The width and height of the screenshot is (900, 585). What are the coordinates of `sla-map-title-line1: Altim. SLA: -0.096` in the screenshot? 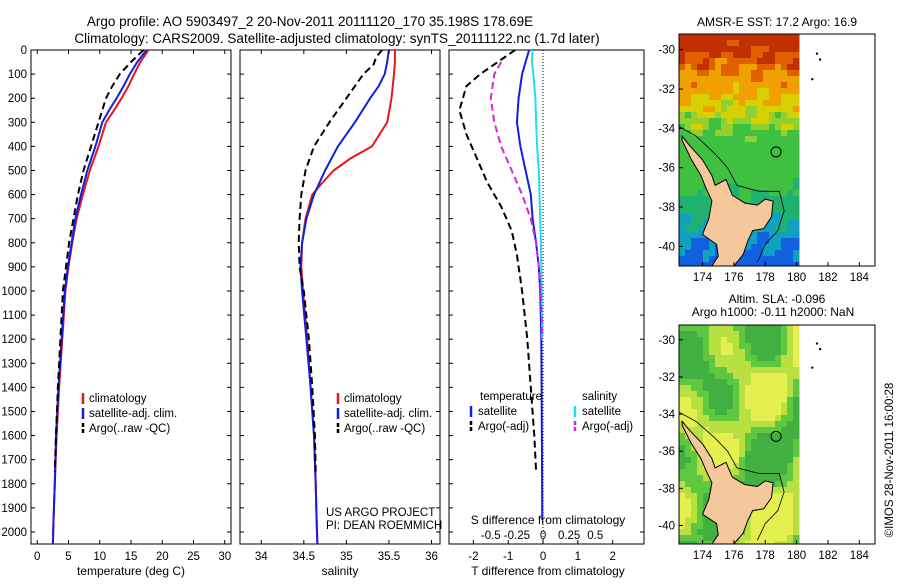 It's located at (777, 299).